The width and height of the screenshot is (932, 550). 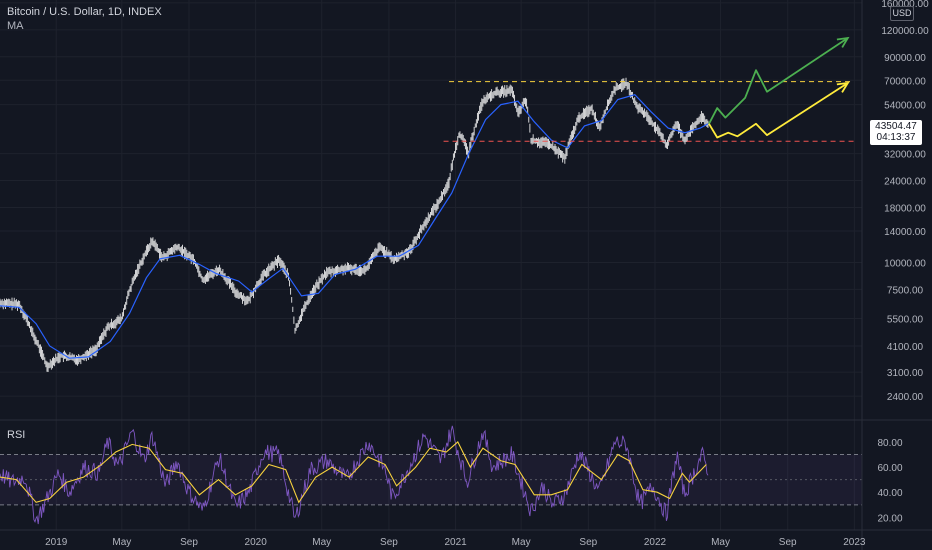 What do you see at coordinates (843, 87) in the screenshot?
I see `projection-yellow-arrow-head` at bounding box center [843, 87].